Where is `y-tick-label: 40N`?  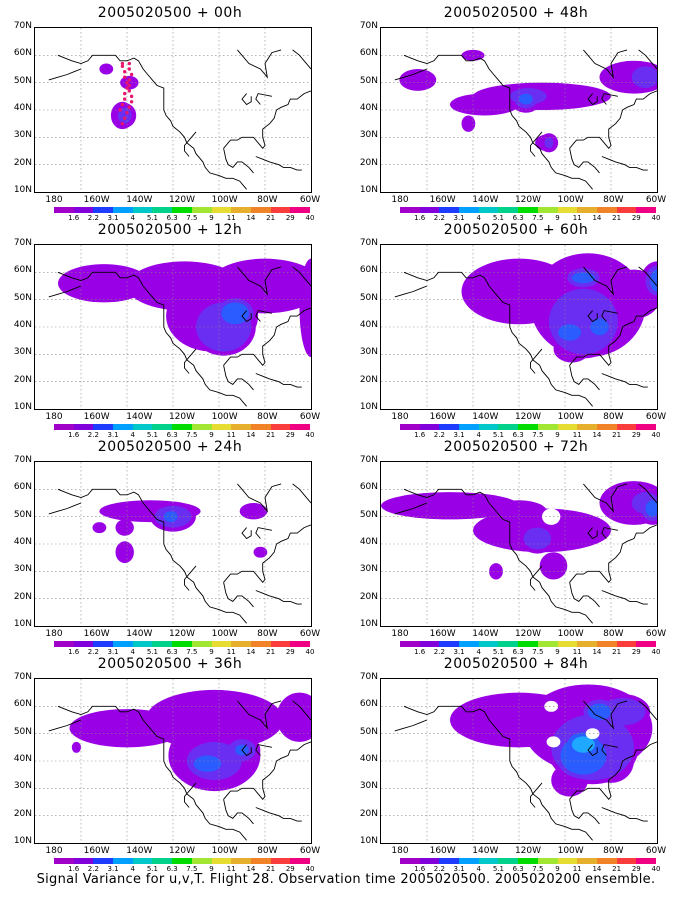
y-tick-label: 40N is located at coordinates (22, 542).